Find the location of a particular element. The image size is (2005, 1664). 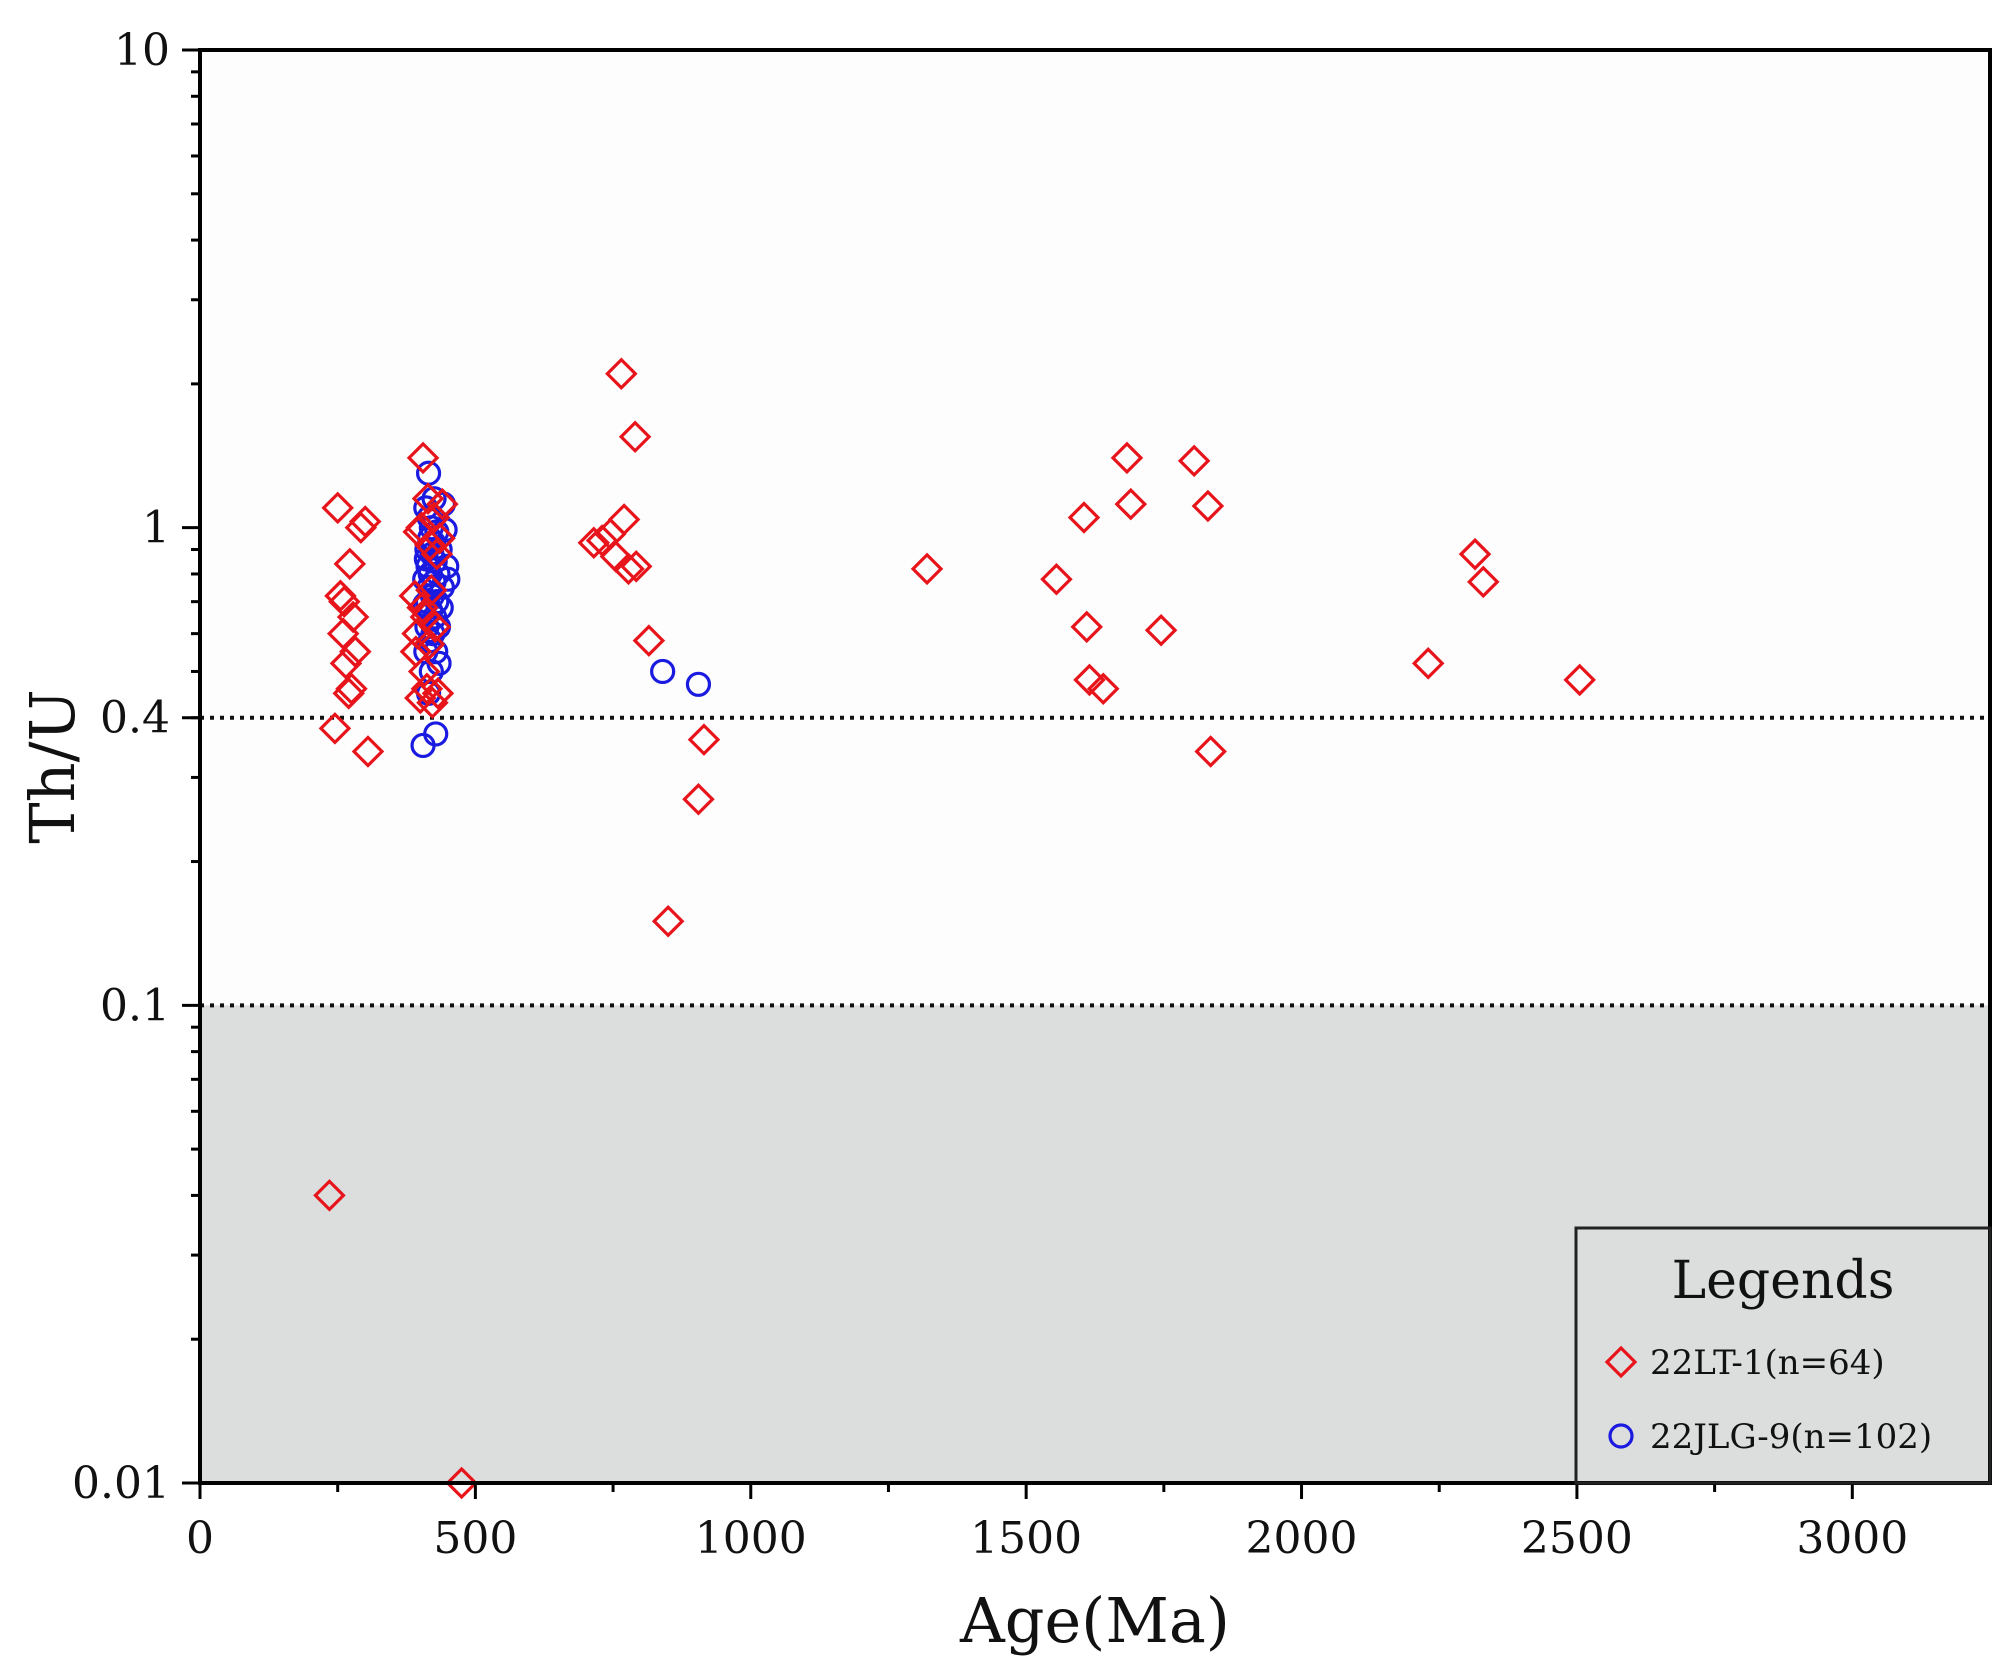

legend: Legends 22LT-1(n=64) 22JLG-9(n=102) is located at coordinates (1783, 1355).